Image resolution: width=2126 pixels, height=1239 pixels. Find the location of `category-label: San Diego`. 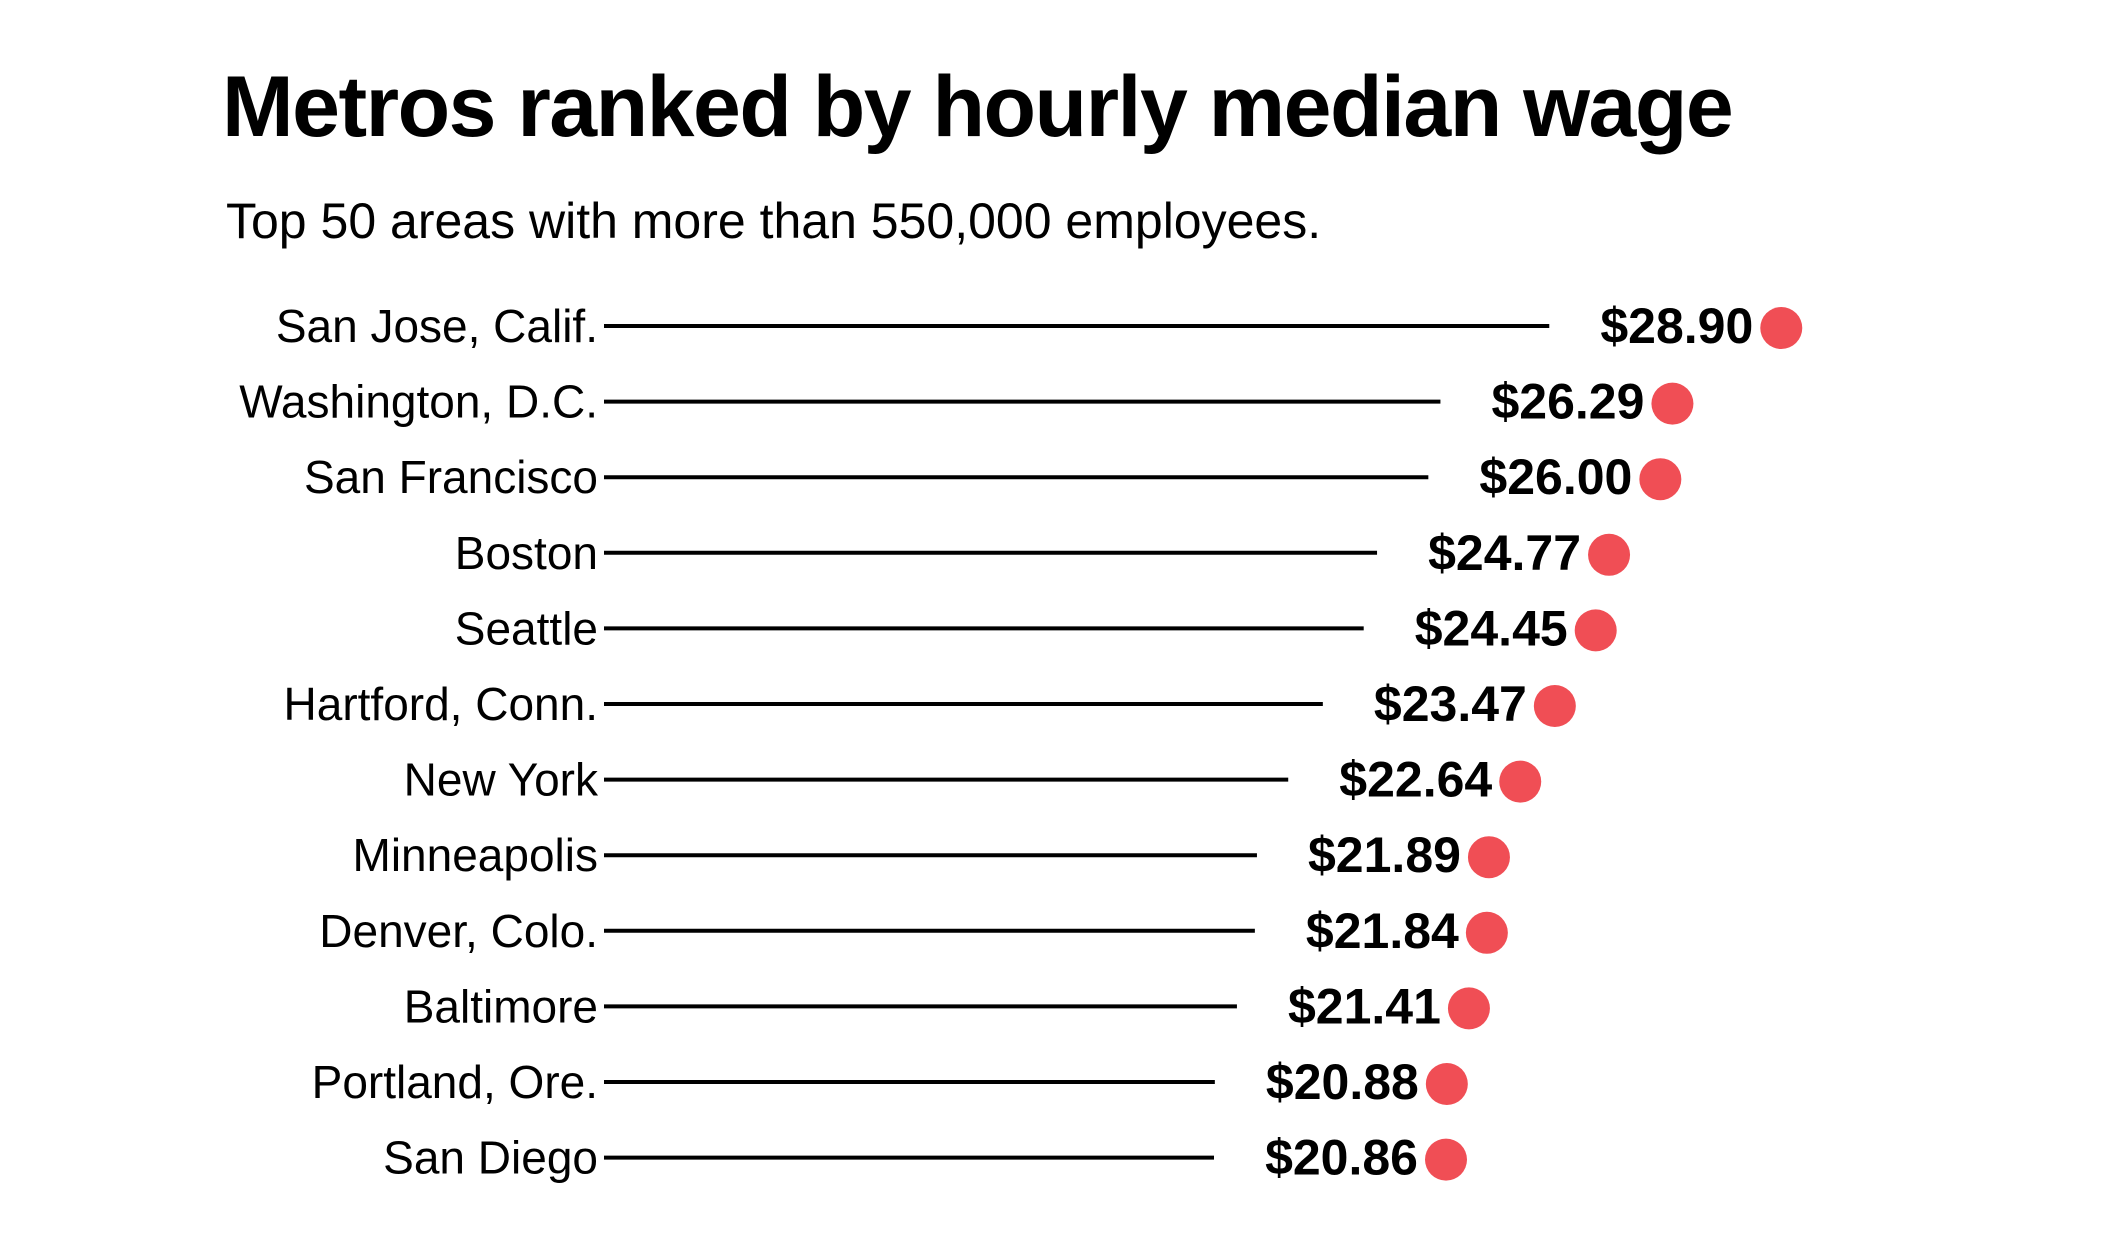

category-label: San Diego is located at coordinates (490, 1158).